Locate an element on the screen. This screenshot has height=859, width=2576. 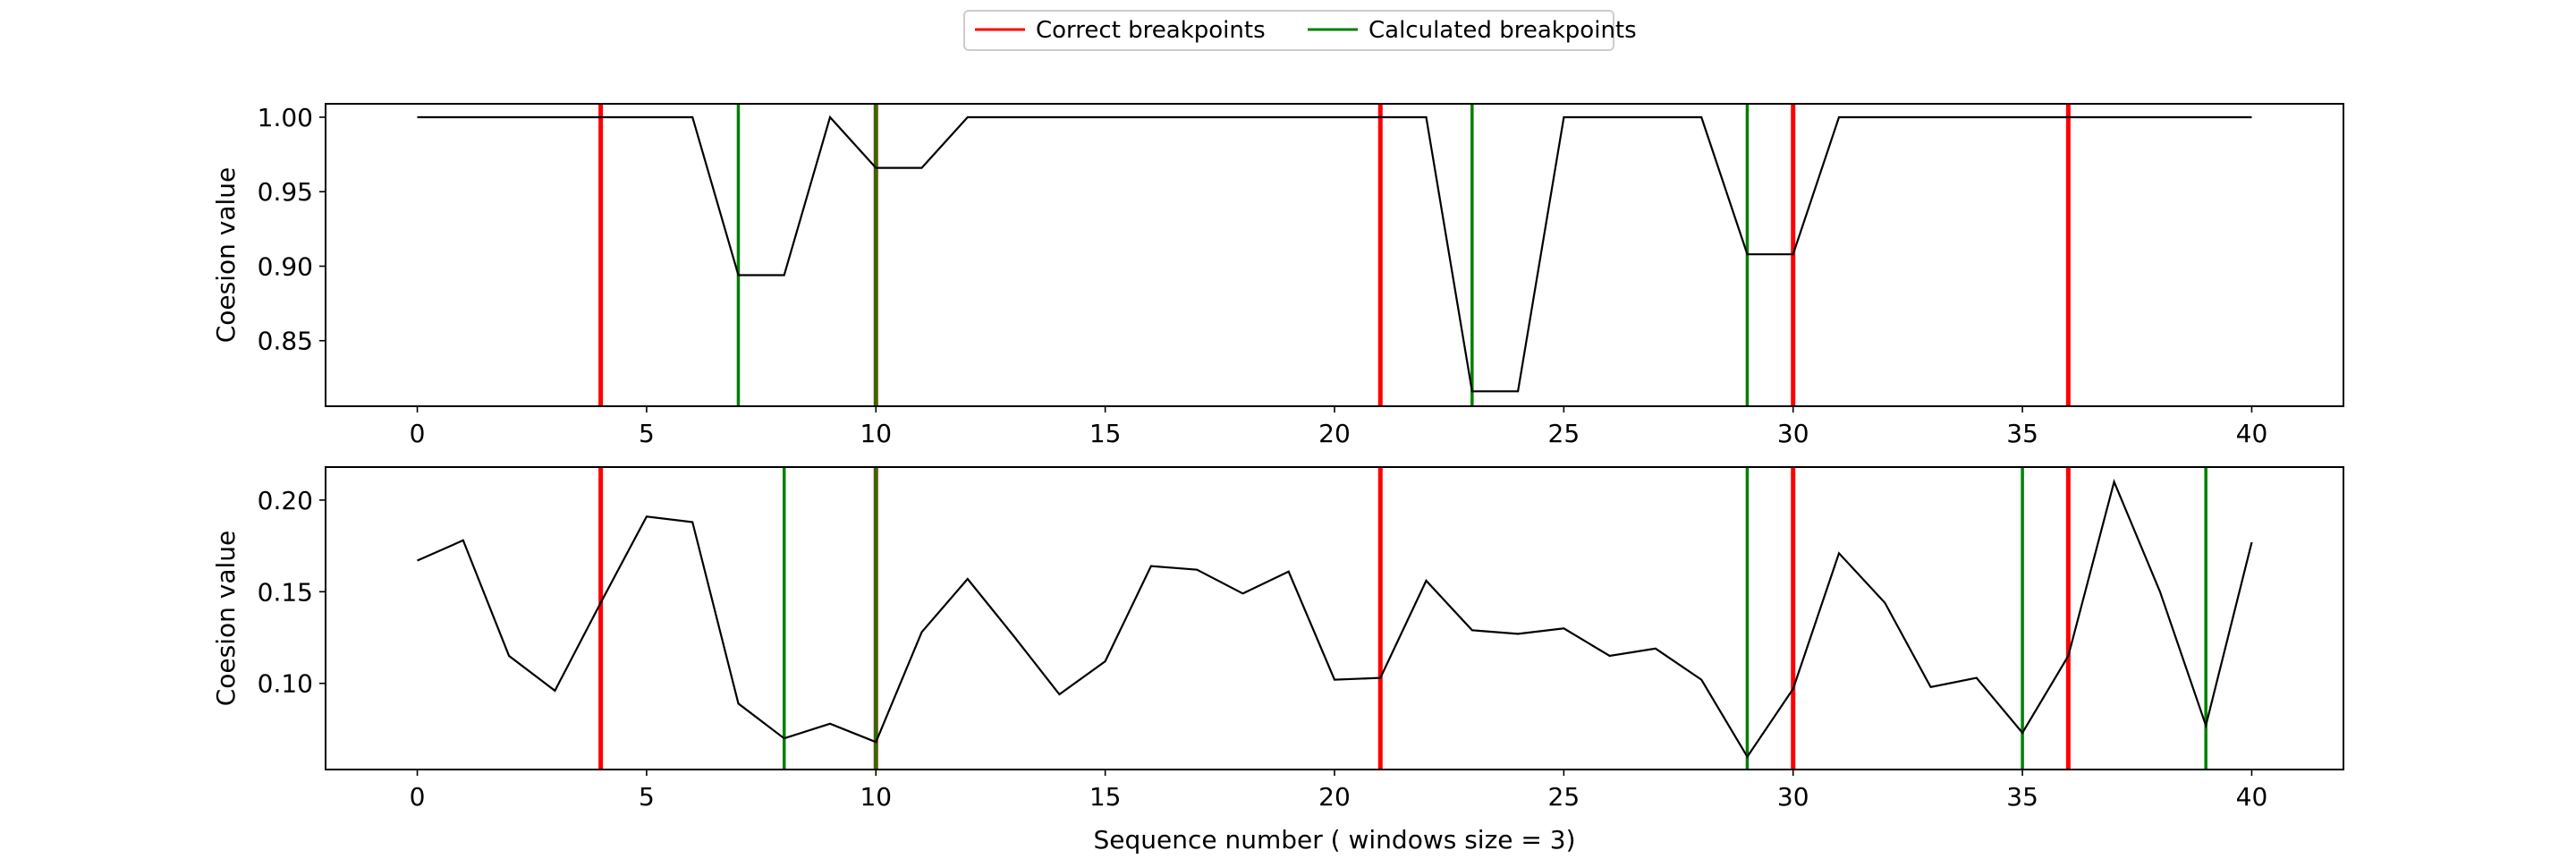
bottom-y-tick-label: 0.15 is located at coordinates (285, 592).